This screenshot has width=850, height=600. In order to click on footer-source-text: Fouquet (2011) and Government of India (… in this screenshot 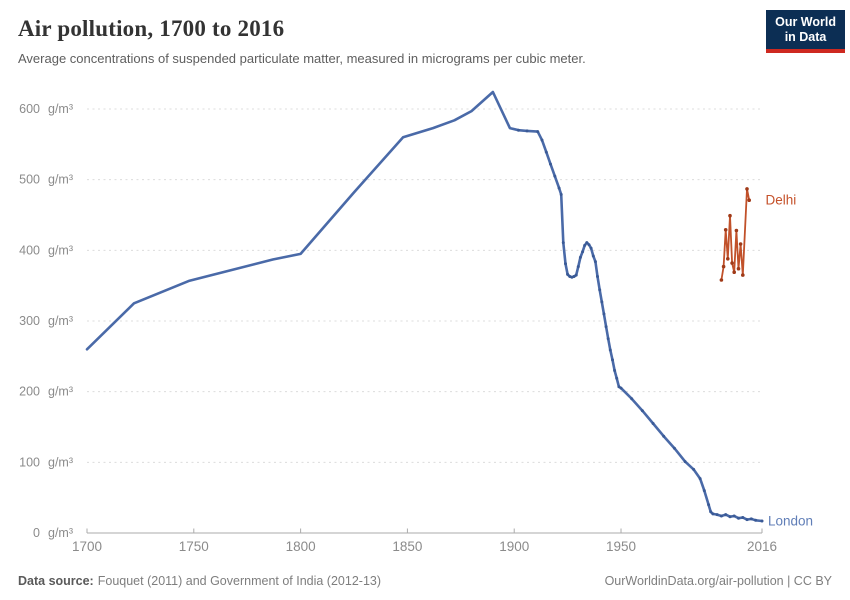, I will do `click(239, 581)`.